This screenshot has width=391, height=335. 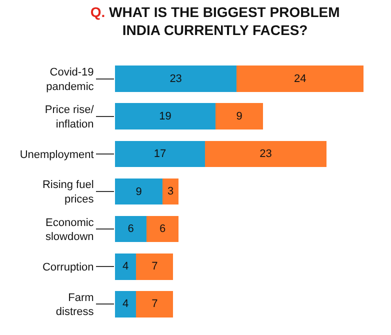 I want to click on data-label: 19, so click(x=165, y=116).